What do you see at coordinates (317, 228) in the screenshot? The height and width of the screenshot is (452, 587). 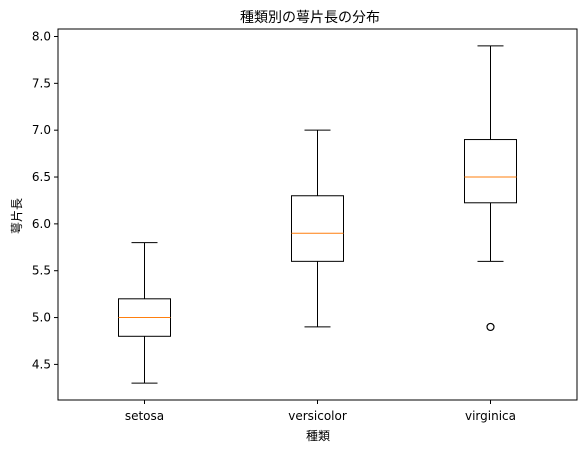 I see `box-versicolor` at bounding box center [317, 228].